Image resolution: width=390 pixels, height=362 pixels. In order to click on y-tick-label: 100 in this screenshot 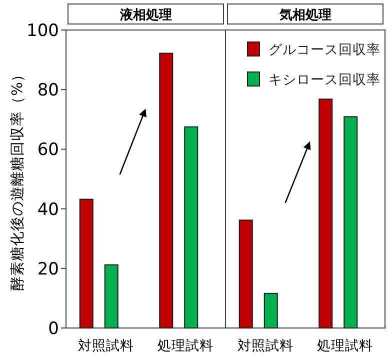, I will do `click(42, 31)`.